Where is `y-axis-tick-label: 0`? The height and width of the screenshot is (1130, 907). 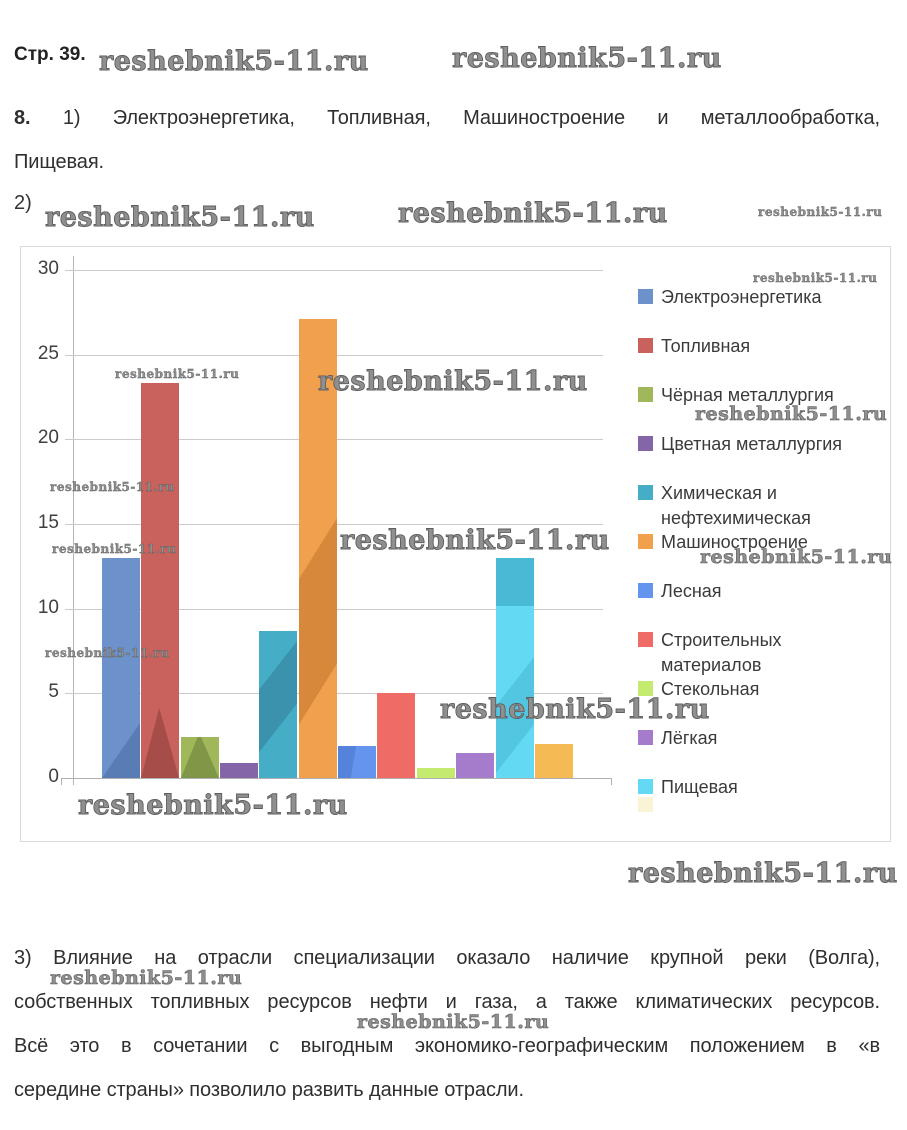
y-axis-tick-label: 0 is located at coordinates (53, 776).